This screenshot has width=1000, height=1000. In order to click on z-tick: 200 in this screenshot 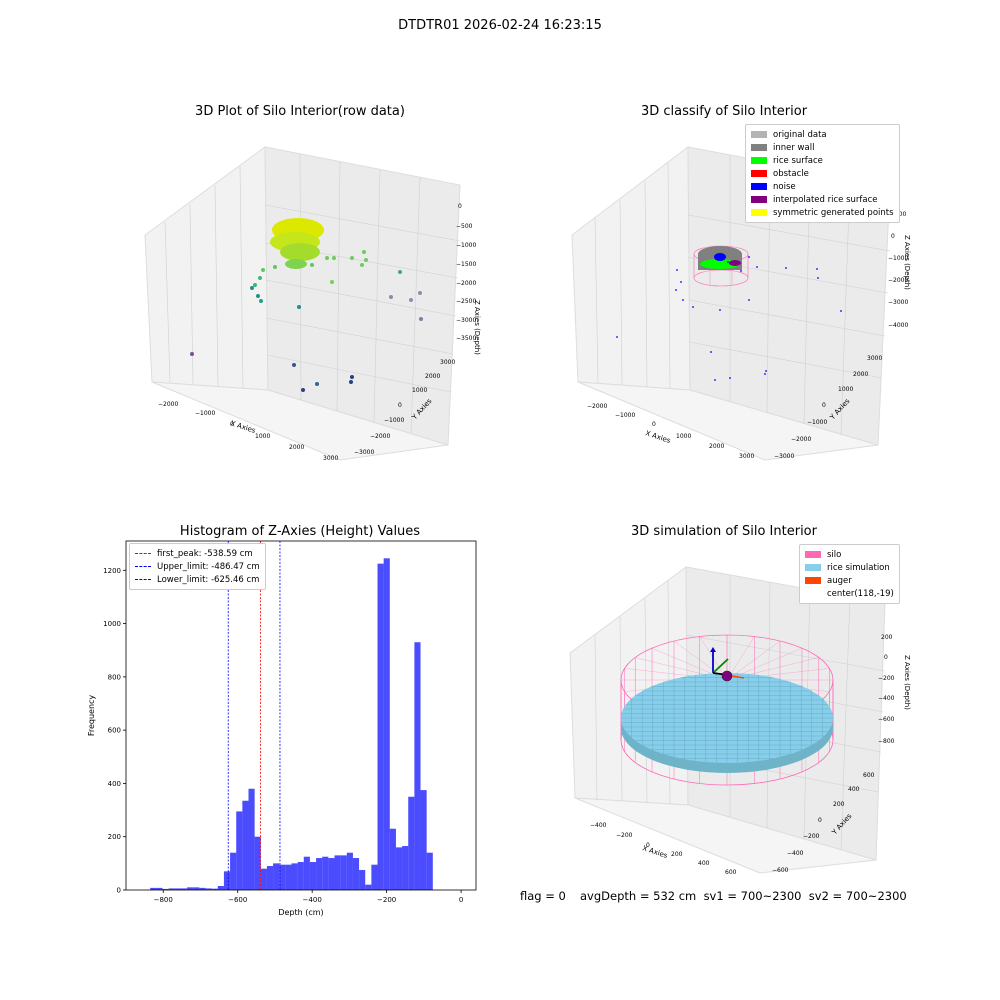, I will do `click(887, 637)`.